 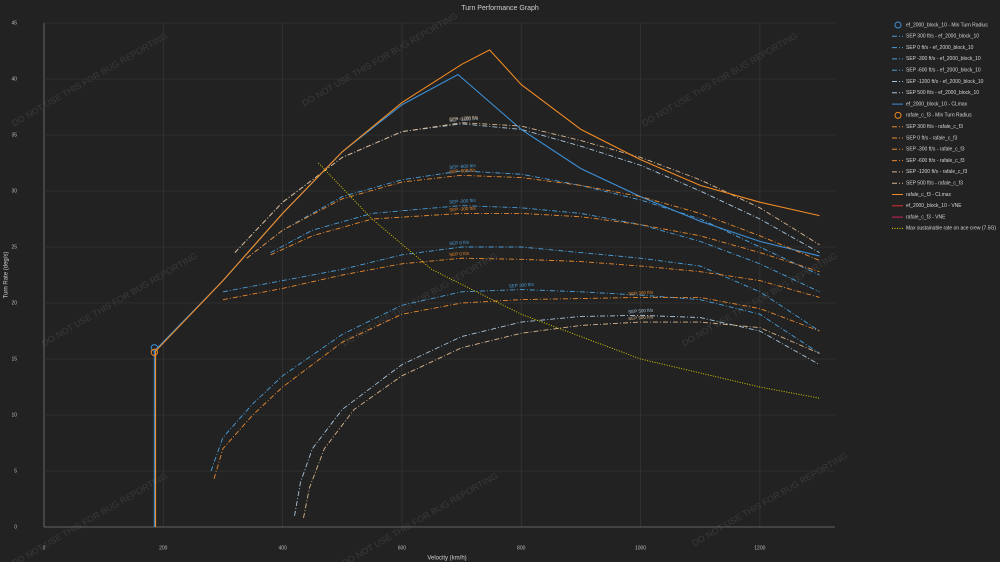 I want to click on legend-label: SEP 500 ft/s - ef_2000_block_10, so click(x=942, y=93).